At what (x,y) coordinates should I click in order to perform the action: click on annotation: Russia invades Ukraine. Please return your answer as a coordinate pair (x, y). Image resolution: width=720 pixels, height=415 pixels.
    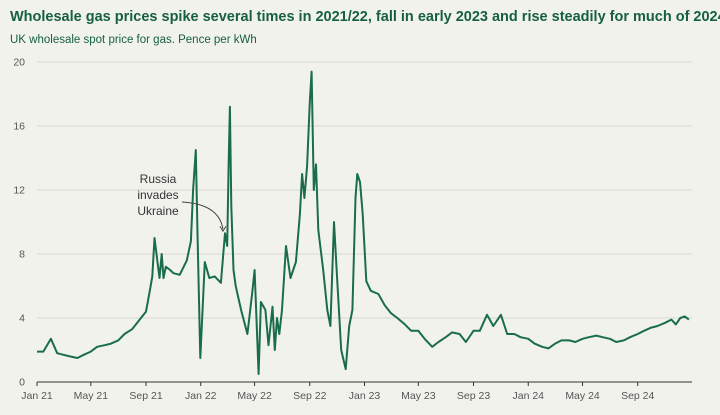
    Looking at the image, I should click on (182, 202).